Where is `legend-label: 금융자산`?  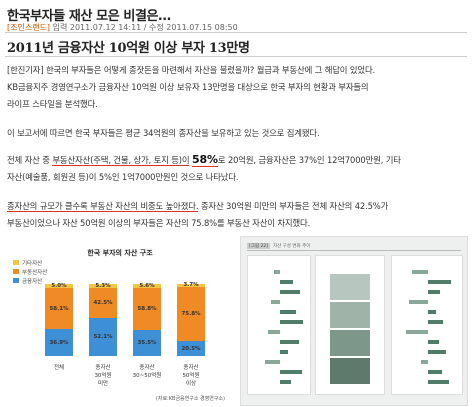 legend-label: 금융자산 is located at coordinates (32, 281).